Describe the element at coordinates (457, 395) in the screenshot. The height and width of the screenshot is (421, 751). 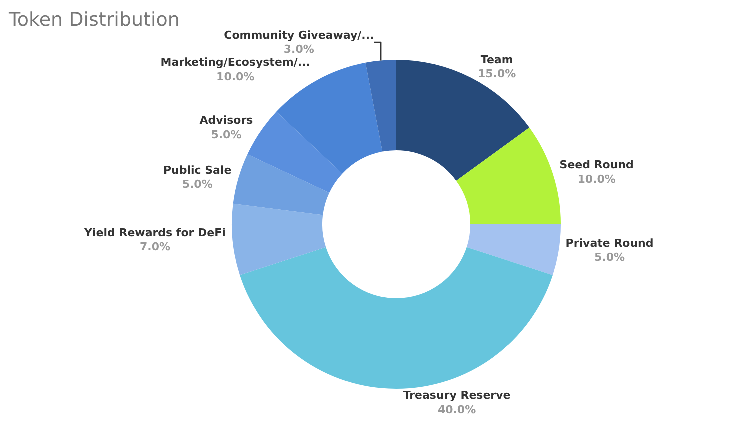
I see `slice-label: Treasury Reserve` at that location.